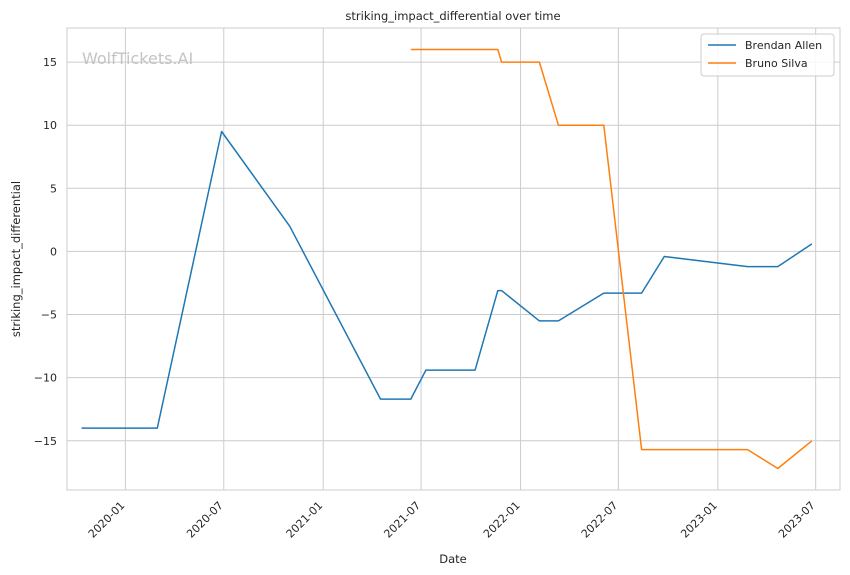  Describe the element at coordinates (205, 520) in the screenshot. I see `x-tick-label: 2020-07` at that location.